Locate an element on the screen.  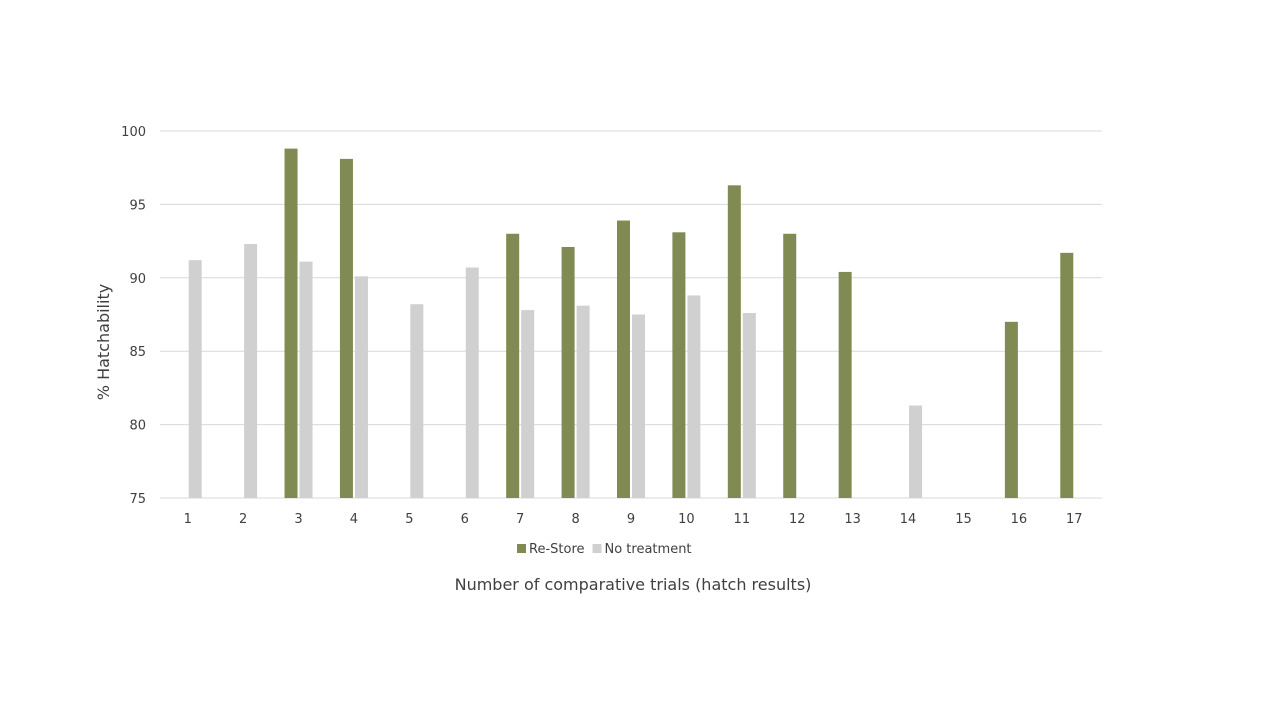
y-tick-label: 75 is located at coordinates (137, 499).